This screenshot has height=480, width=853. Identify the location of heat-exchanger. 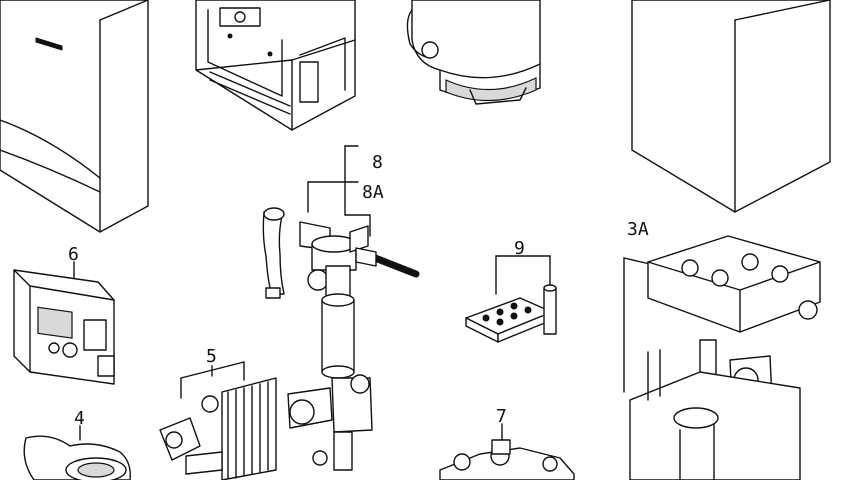
(218, 420).